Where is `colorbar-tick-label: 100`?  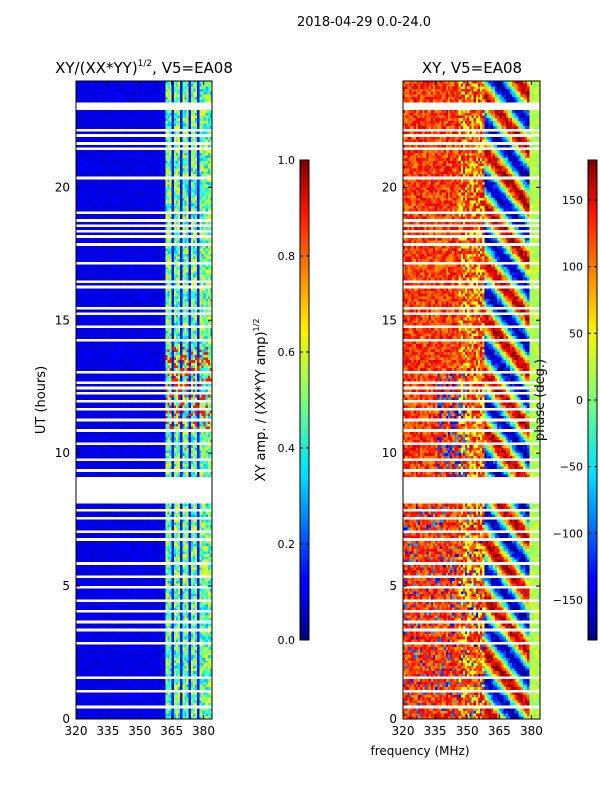 colorbar-tick-label: 100 is located at coordinates (572, 267).